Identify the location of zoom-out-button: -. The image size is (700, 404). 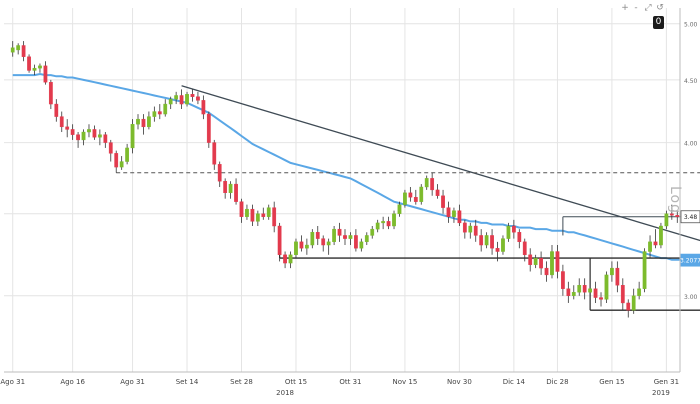
(636, 8).